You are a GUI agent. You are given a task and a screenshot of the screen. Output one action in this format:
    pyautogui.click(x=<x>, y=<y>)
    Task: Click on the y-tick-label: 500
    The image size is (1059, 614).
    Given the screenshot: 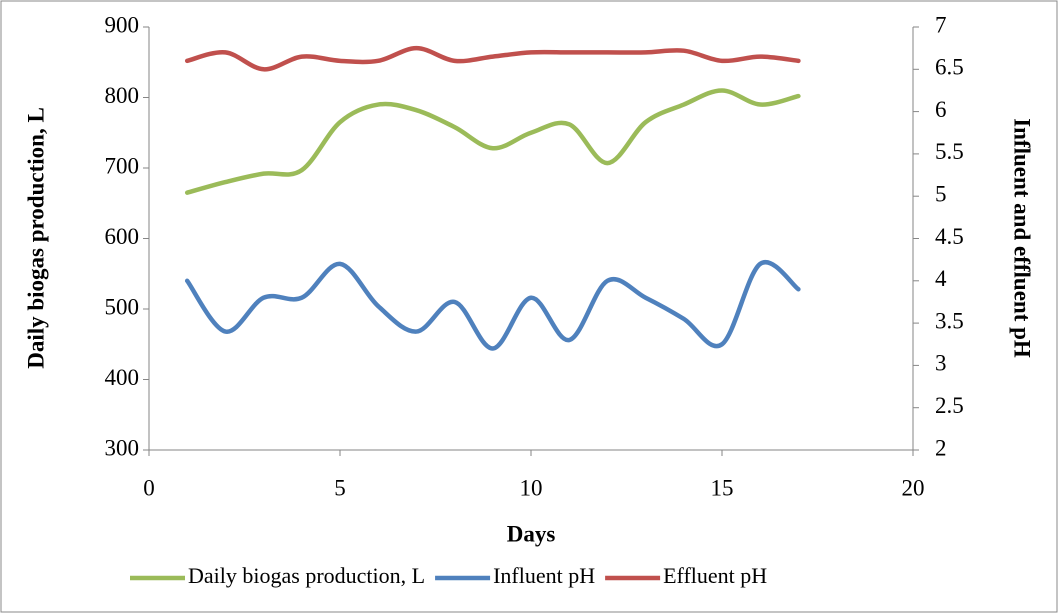 What is the action you would take?
    pyautogui.click(x=122, y=306)
    